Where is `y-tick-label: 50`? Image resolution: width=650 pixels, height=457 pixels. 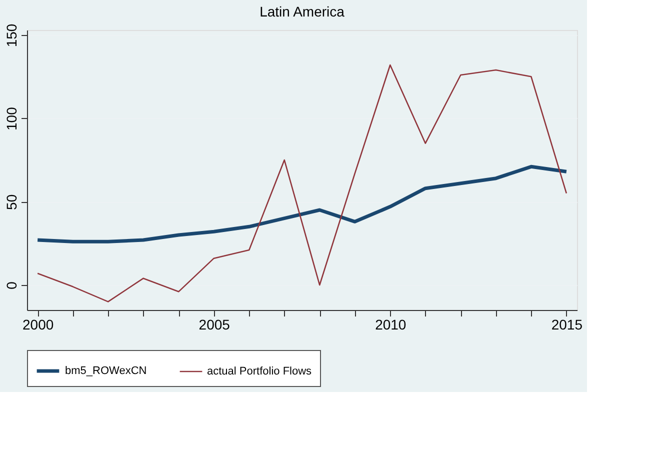
y-tick-label: 50 is located at coordinates (12, 202).